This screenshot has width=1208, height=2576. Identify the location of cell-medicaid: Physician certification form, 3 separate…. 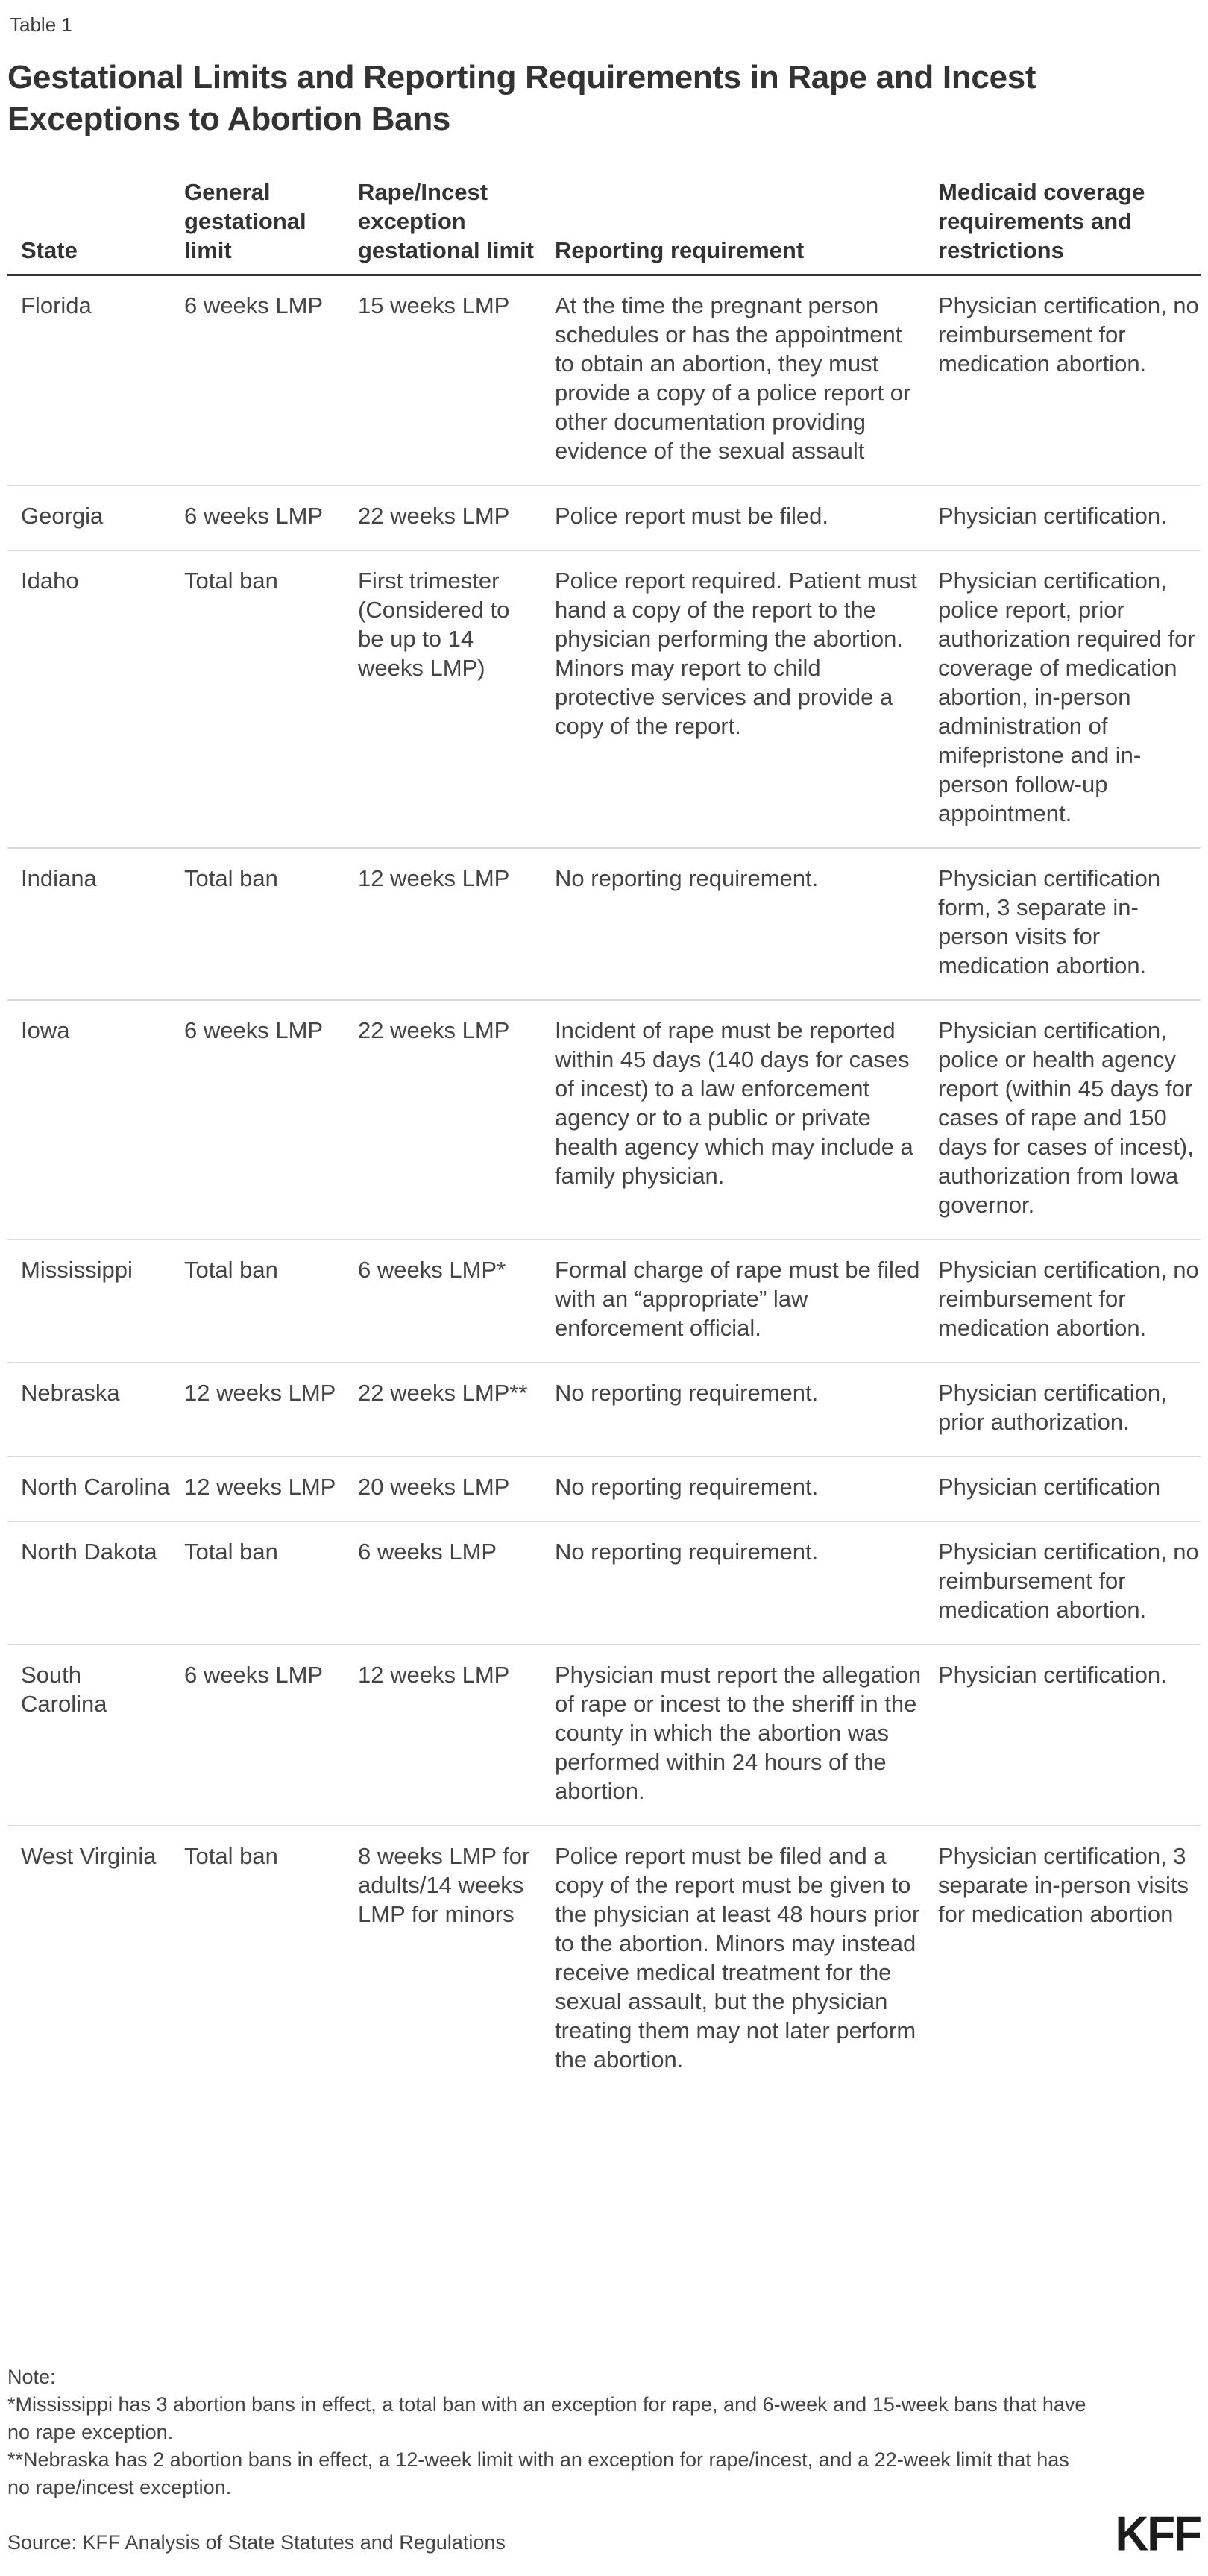
(1049, 922).